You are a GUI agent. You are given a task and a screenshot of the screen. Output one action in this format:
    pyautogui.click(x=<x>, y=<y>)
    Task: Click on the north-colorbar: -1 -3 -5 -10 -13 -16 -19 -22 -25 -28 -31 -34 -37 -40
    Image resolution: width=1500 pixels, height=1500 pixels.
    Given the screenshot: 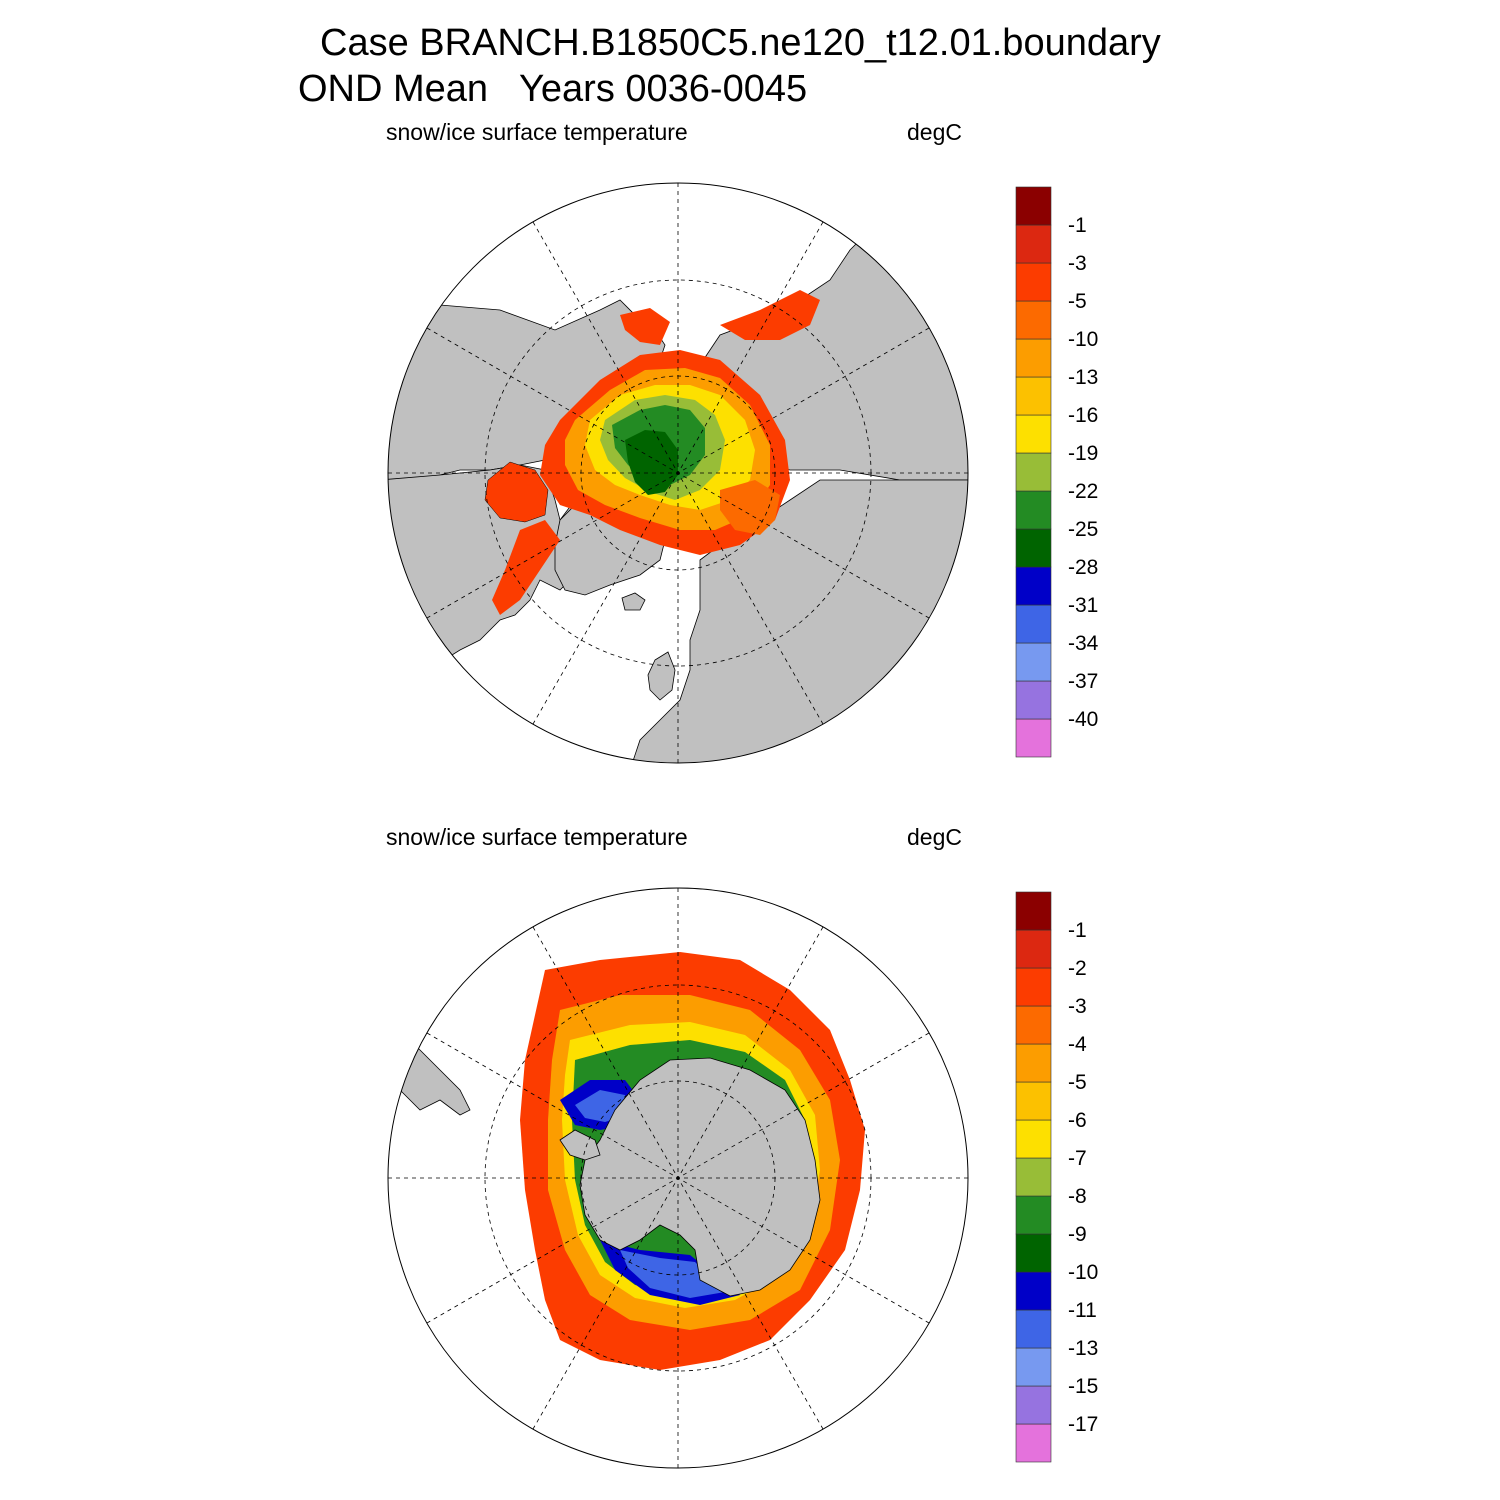 What is the action you would take?
    pyautogui.click(x=1057, y=472)
    